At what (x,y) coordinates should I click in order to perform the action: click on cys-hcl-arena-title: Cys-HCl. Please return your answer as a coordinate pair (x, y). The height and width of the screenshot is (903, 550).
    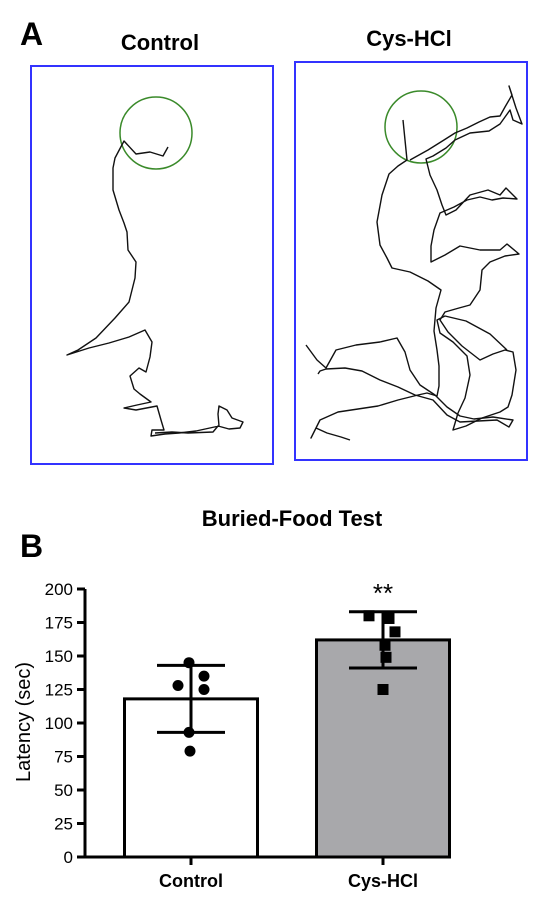
    Looking at the image, I should click on (409, 38).